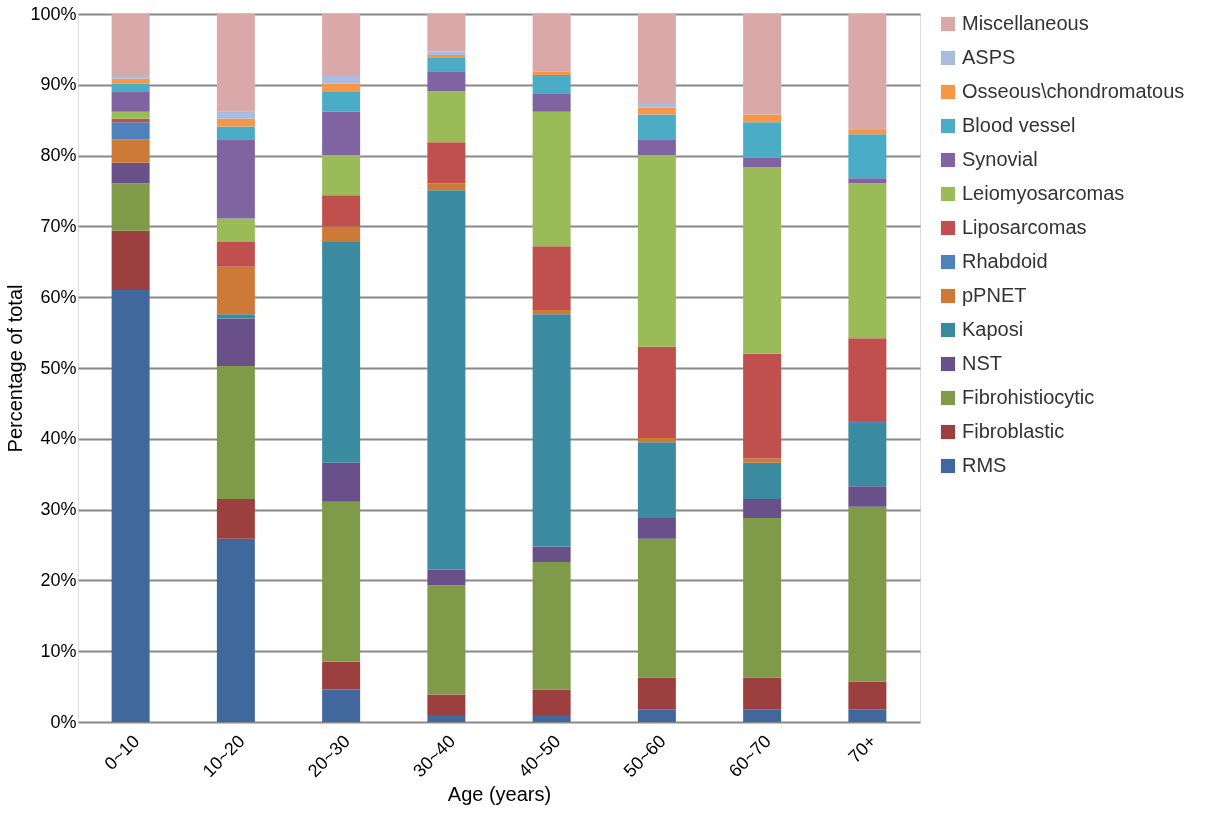 The width and height of the screenshot is (1227, 835). Describe the element at coordinates (1013, 431) in the screenshot. I see `legend-label: Fibroblastic` at that location.